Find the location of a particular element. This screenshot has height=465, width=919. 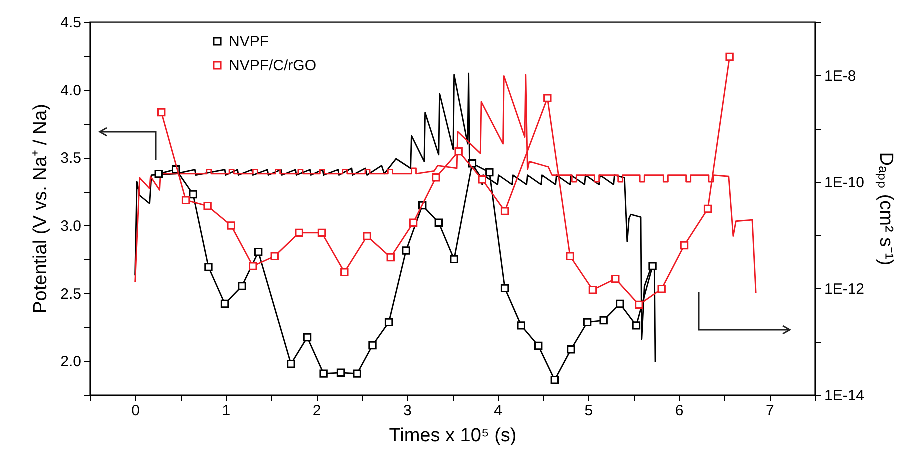

legend-label: NVPF/C/rGO is located at coordinates (273, 66).